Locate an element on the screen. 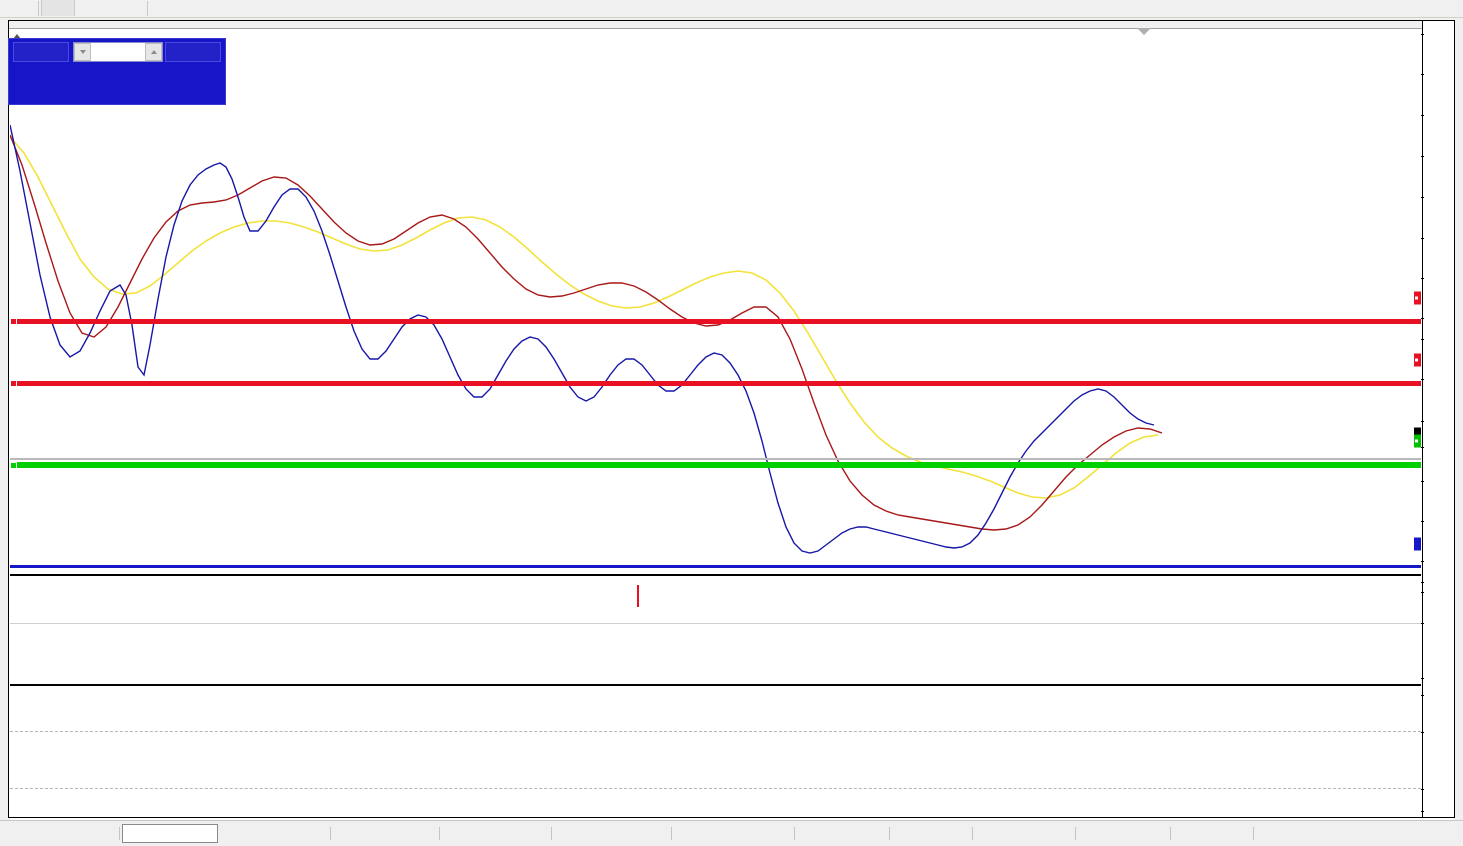  chart-tab-usdcnh-daily is located at coordinates (494, 833).